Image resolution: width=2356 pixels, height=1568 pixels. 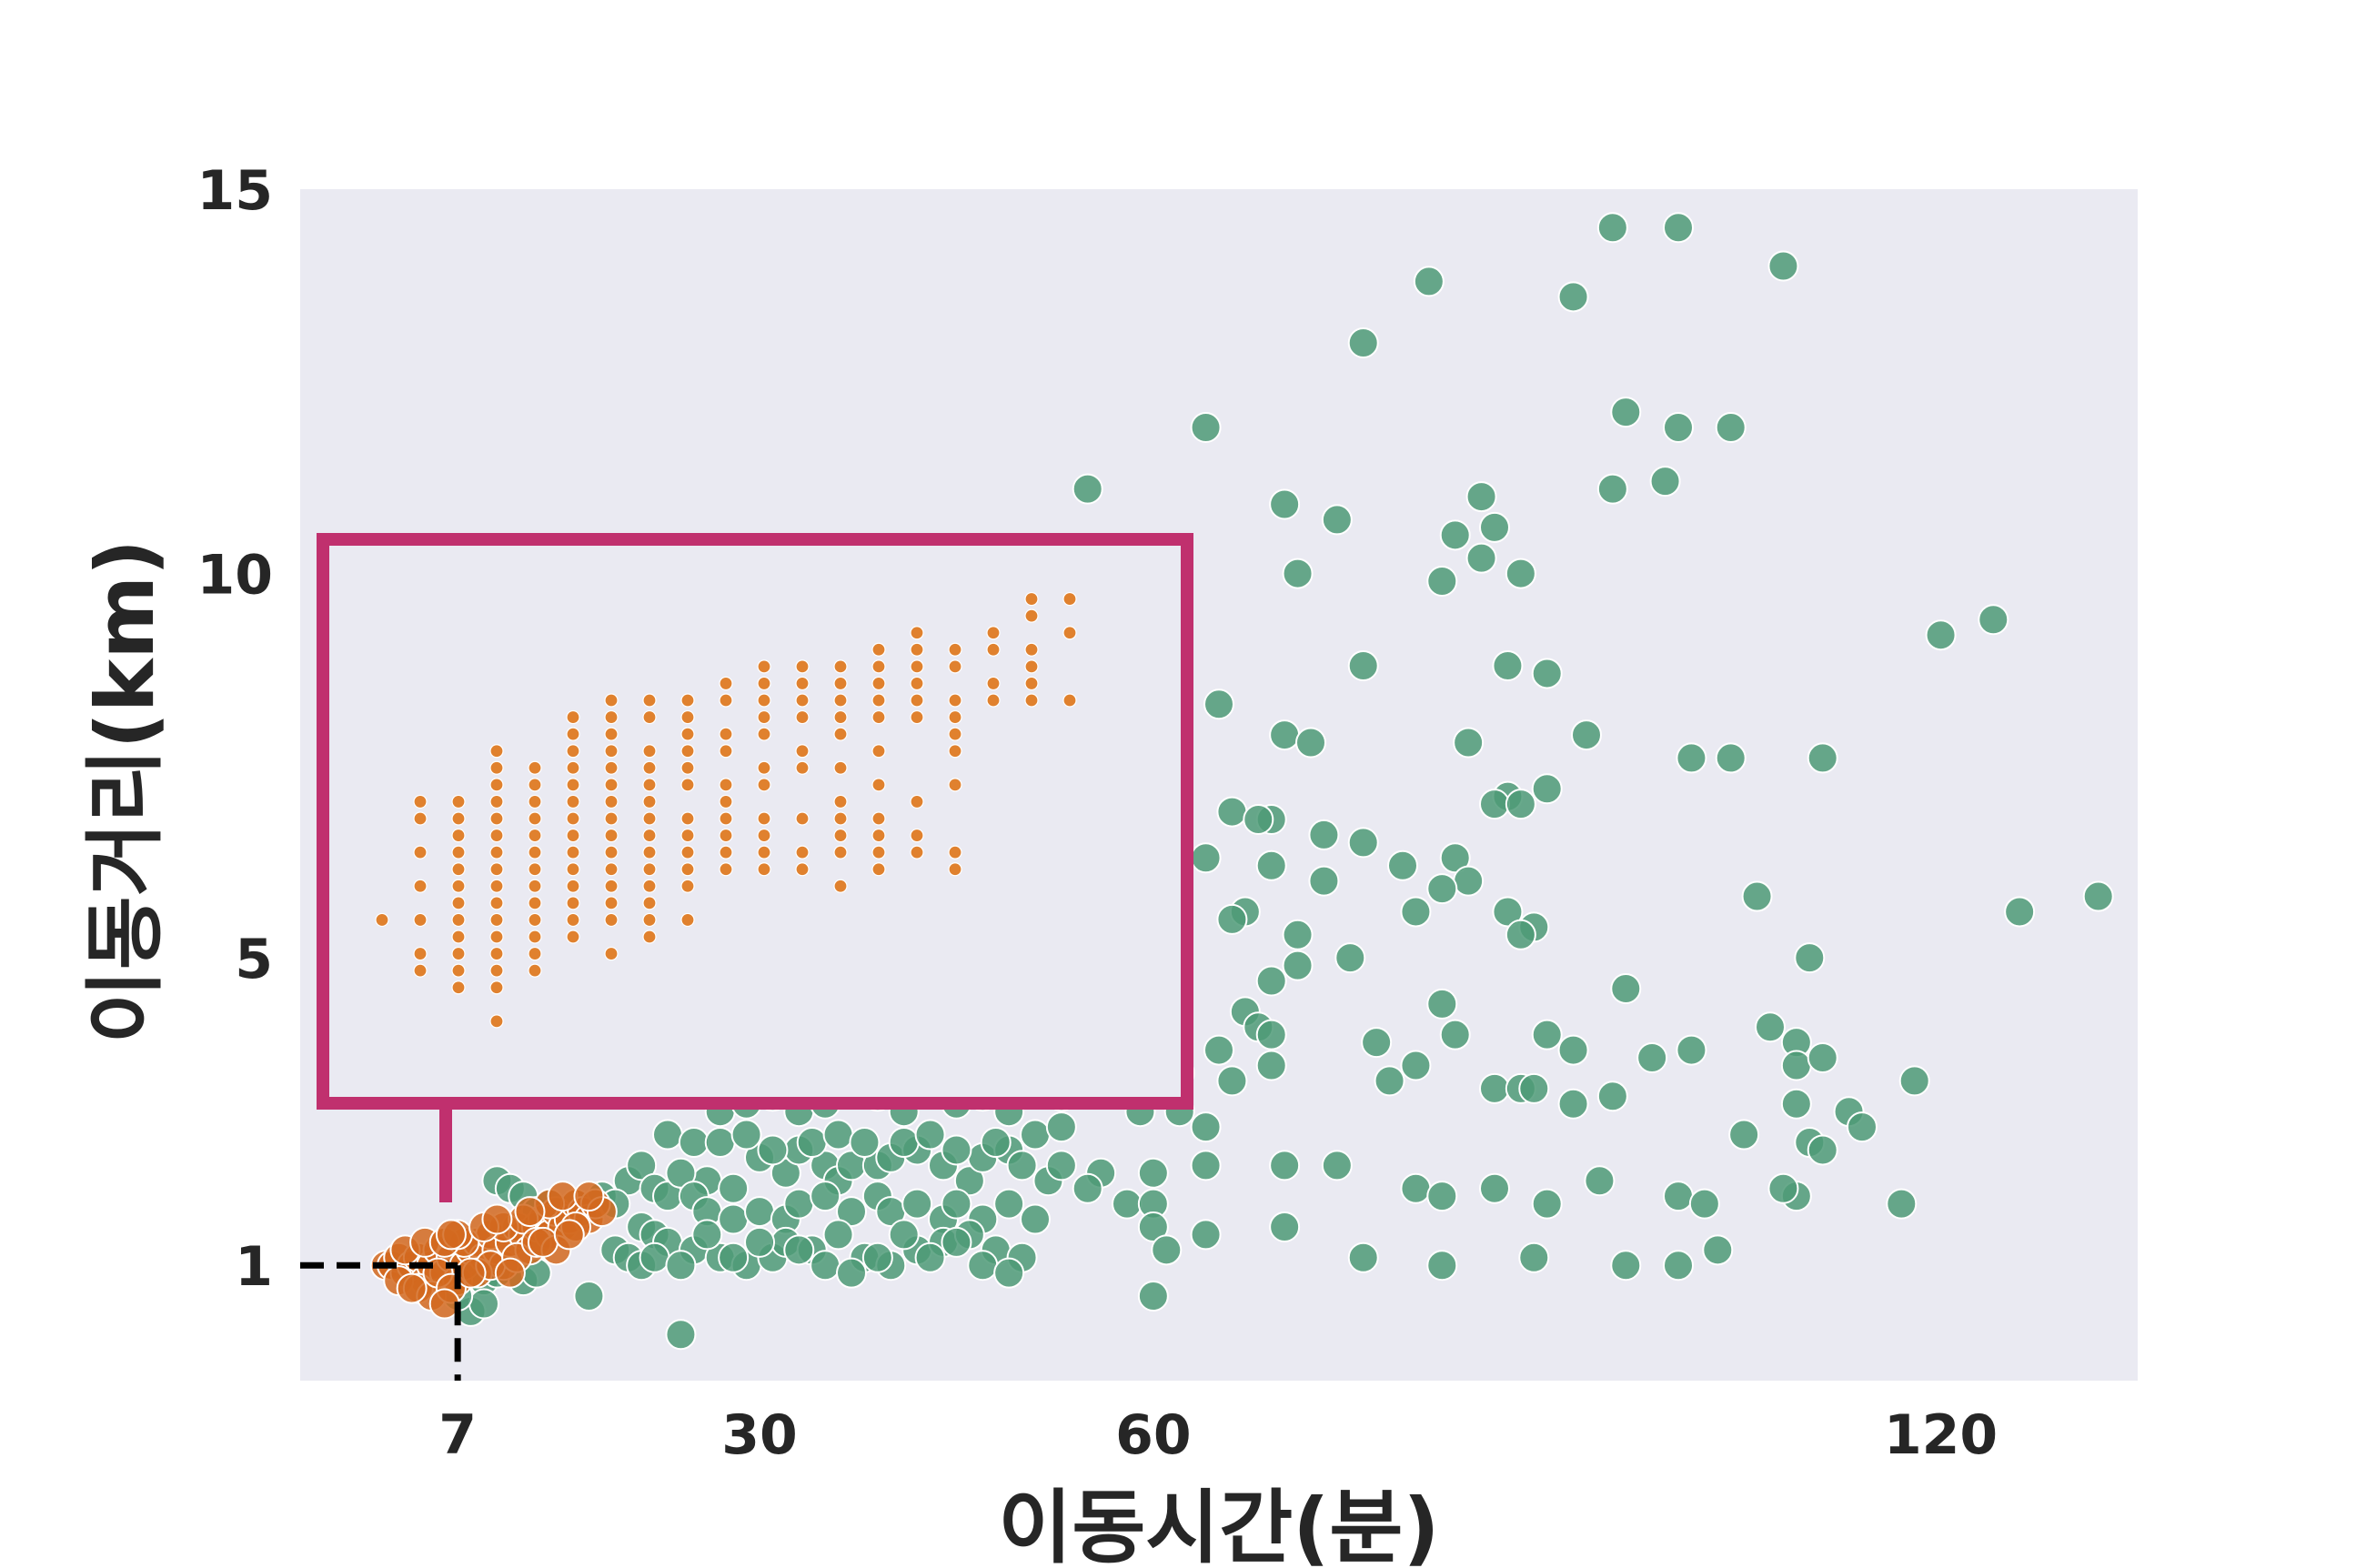 What do you see at coordinates (254, 959) in the screenshot?
I see `y-tick-label: 5` at bounding box center [254, 959].